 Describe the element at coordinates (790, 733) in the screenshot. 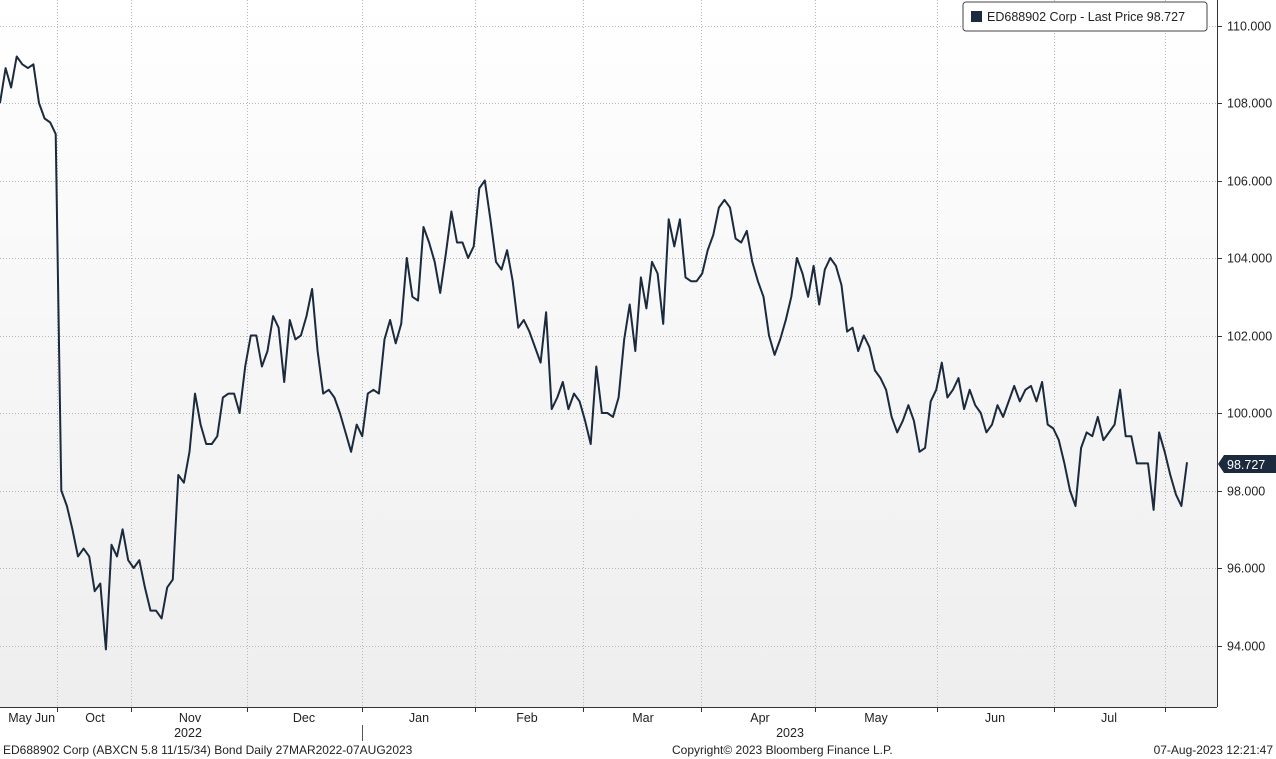

I see `year-label-2023: 2023` at that location.